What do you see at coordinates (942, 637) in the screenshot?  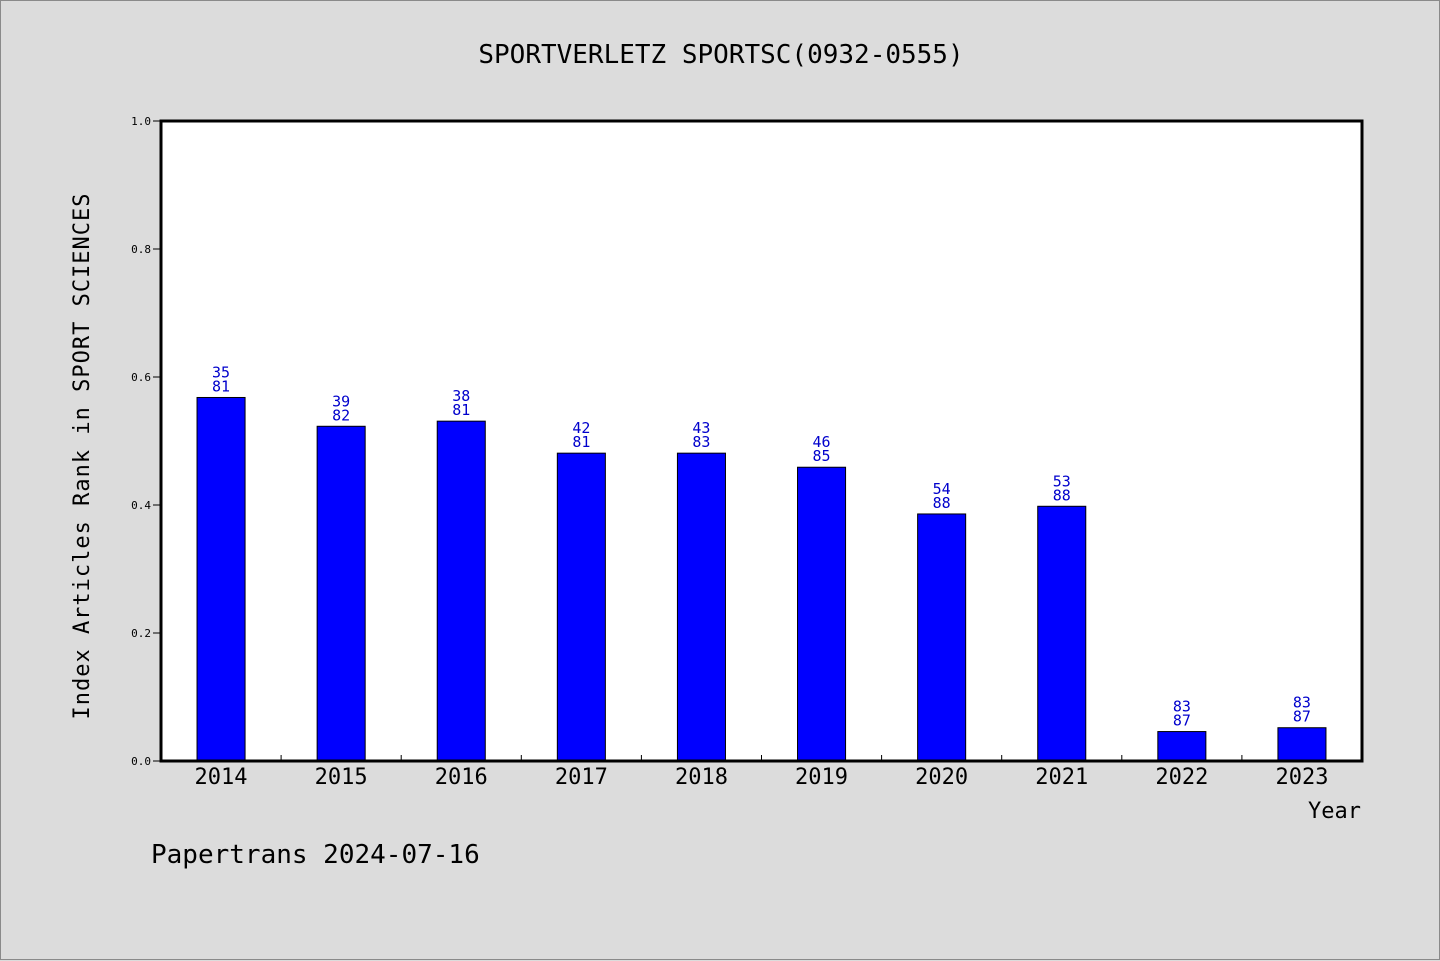 I see `bar-2020` at bounding box center [942, 637].